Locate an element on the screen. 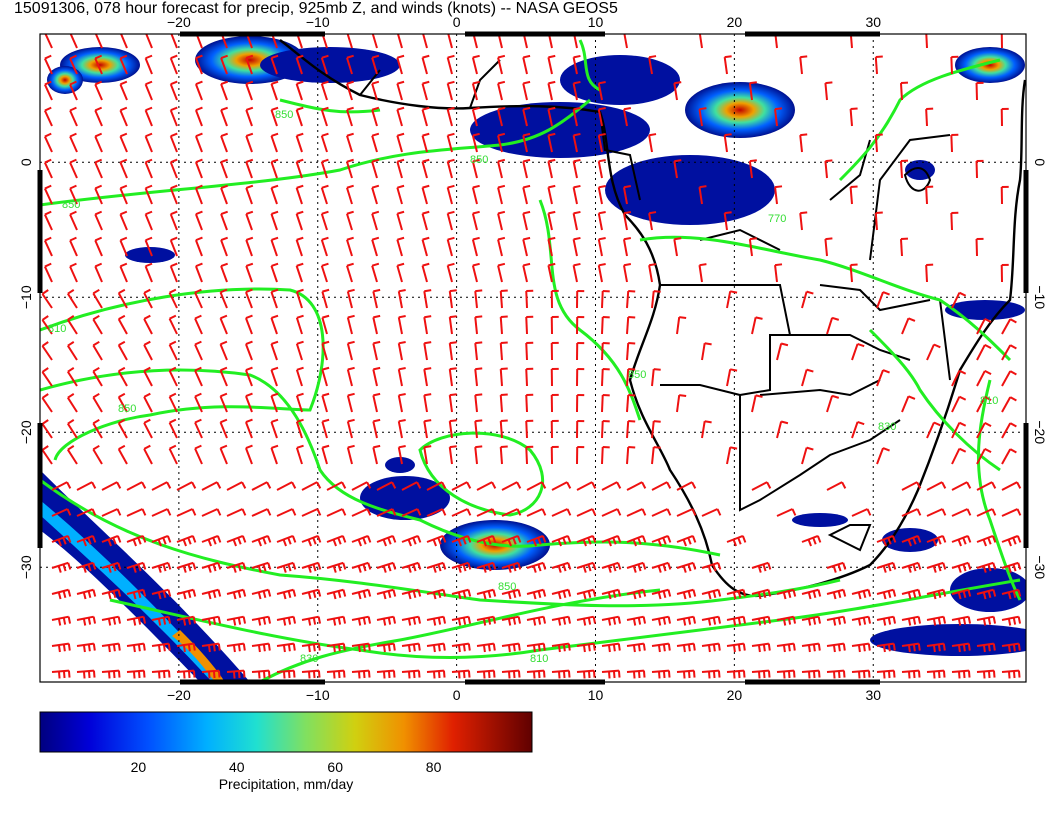 The width and height of the screenshot is (1056, 816). precip-band is located at coordinates (145, 576).